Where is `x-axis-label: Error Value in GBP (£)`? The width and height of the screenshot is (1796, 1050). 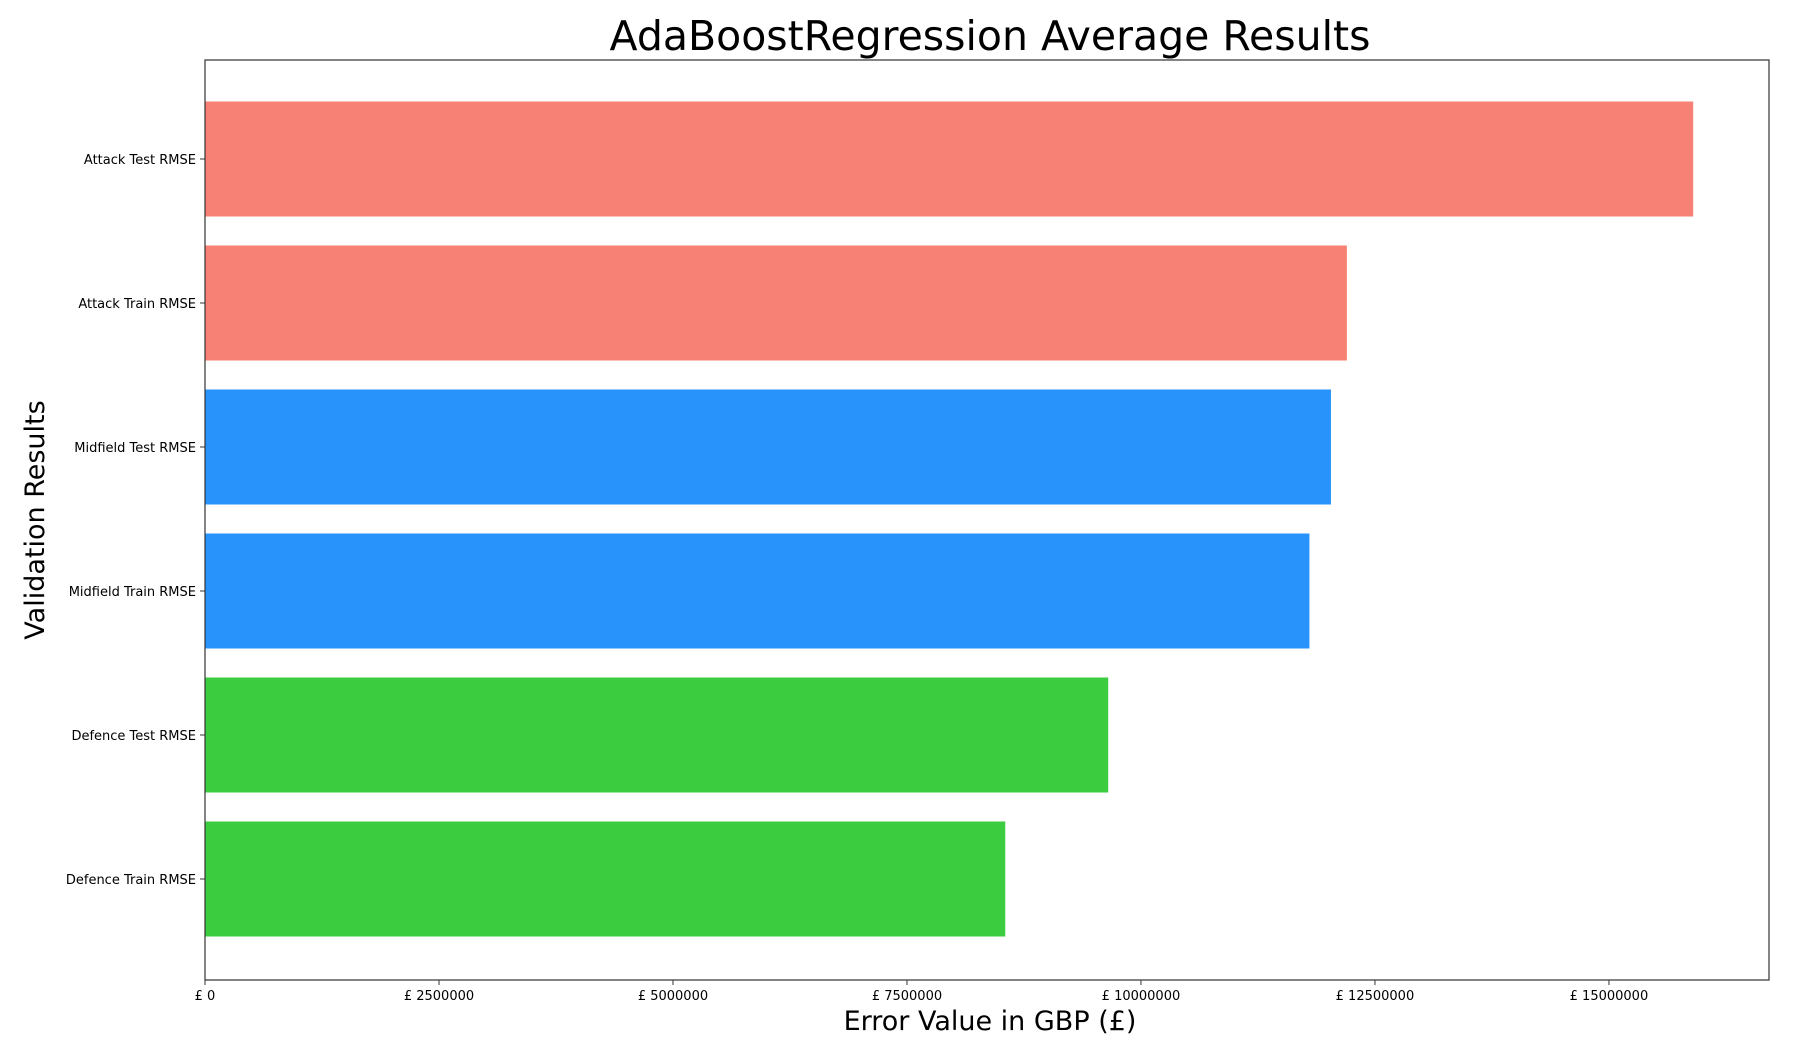 x-axis-label: Error Value in GBP (£) is located at coordinates (990, 1021).